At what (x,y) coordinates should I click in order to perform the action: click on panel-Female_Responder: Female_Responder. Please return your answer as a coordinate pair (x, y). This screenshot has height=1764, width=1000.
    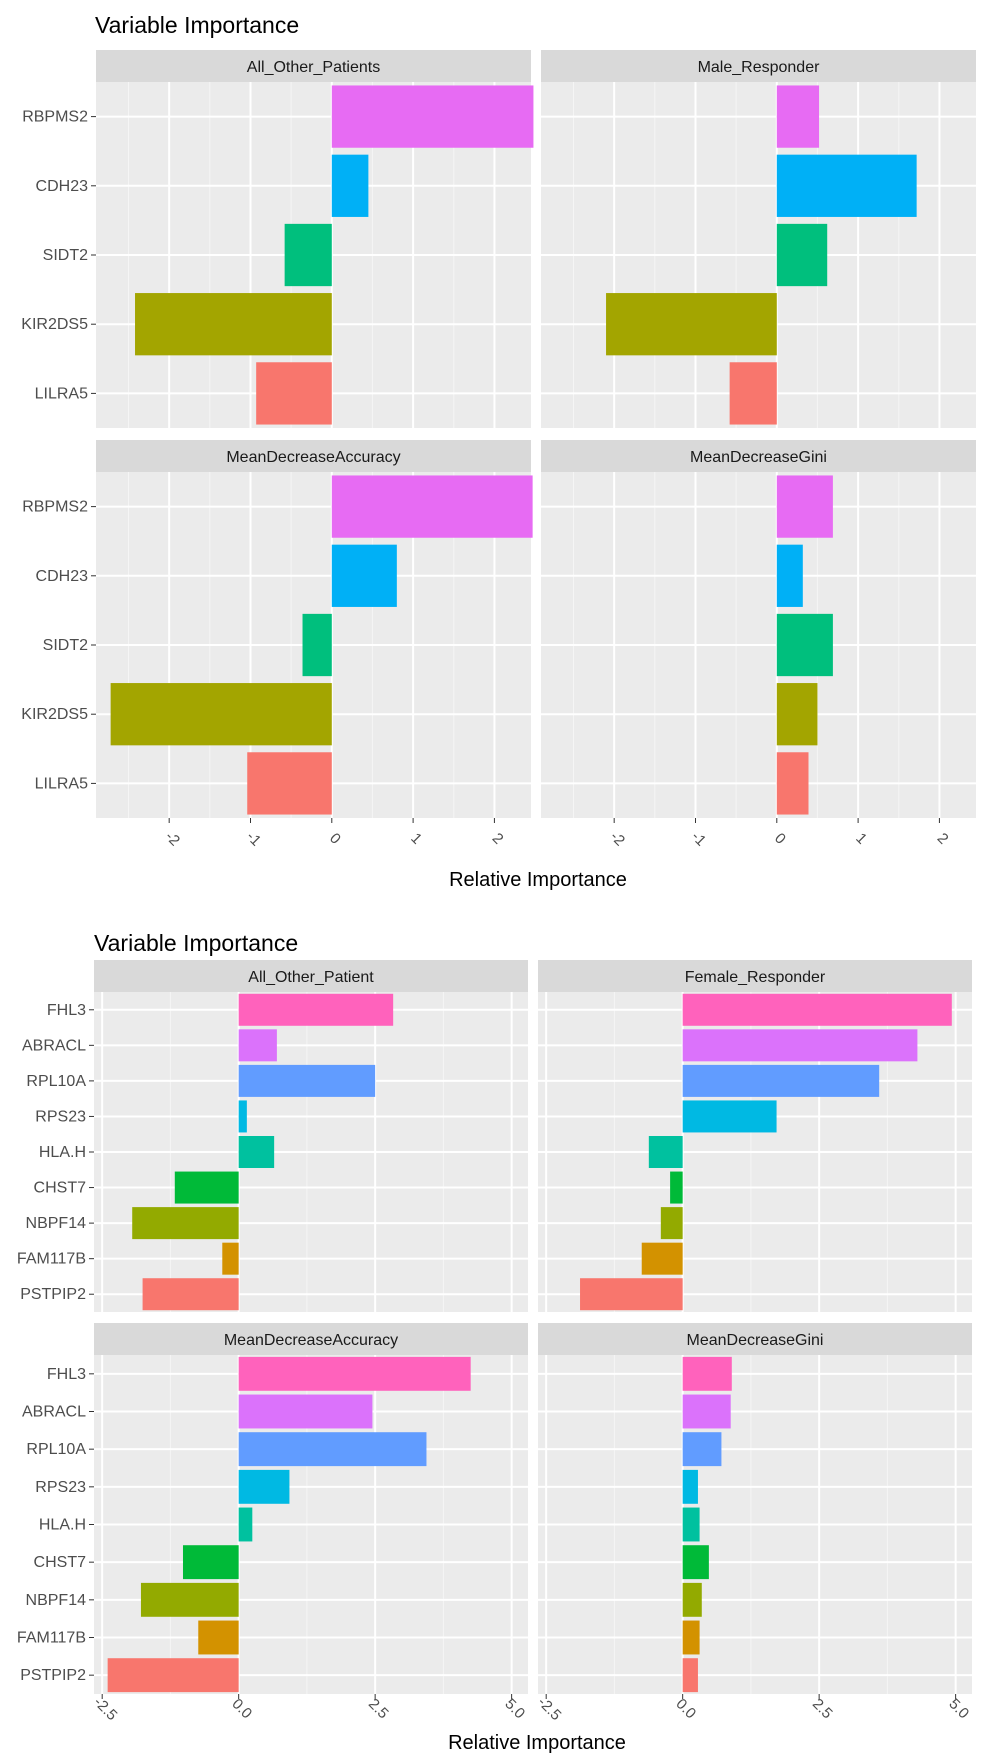
    Looking at the image, I should click on (755, 1136).